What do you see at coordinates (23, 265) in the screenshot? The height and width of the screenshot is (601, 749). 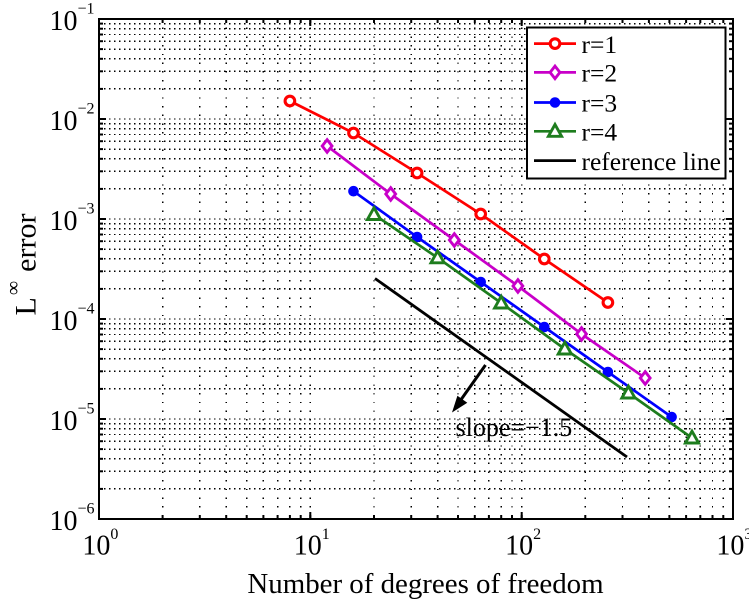 I see `svg-text: L∞ error` at bounding box center [23, 265].